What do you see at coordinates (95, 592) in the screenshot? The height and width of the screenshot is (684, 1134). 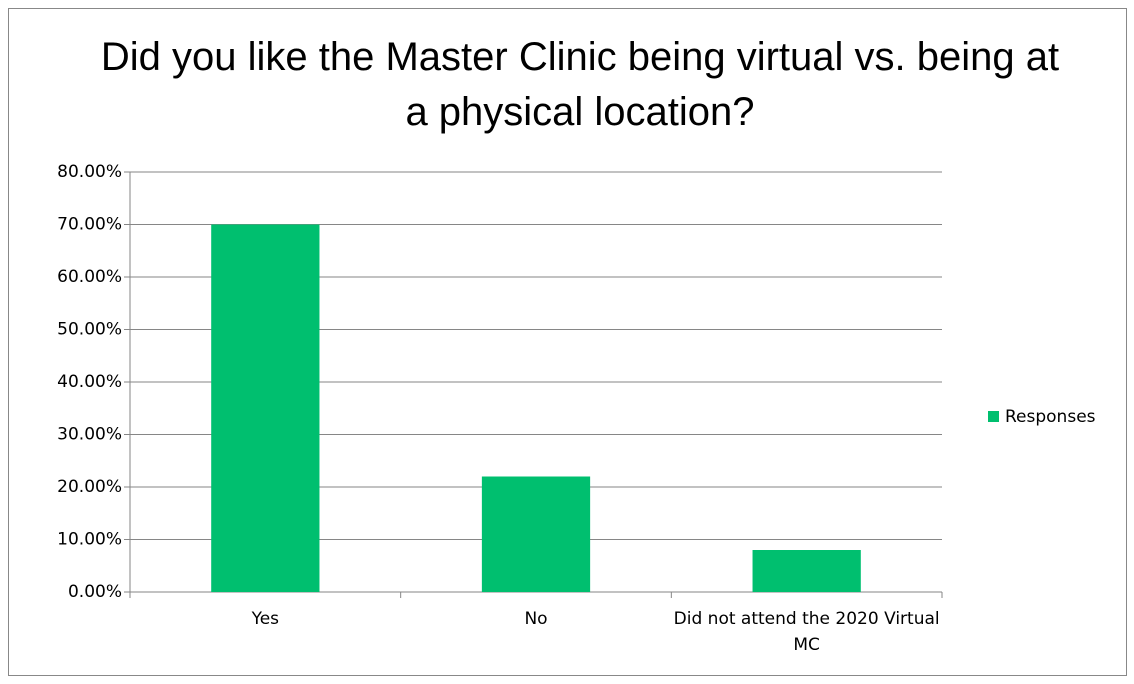 I see `y-tick-label: 0.00%` at bounding box center [95, 592].